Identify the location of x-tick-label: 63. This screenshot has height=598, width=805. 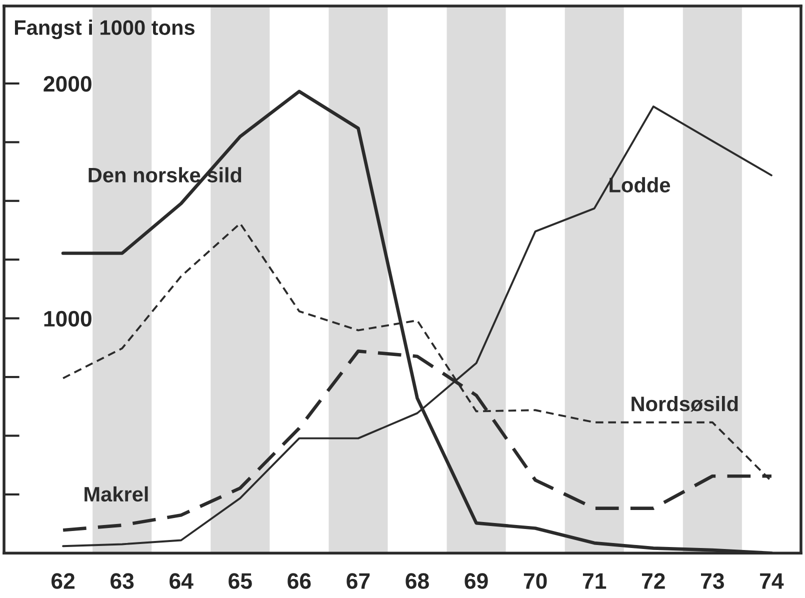
(122, 581).